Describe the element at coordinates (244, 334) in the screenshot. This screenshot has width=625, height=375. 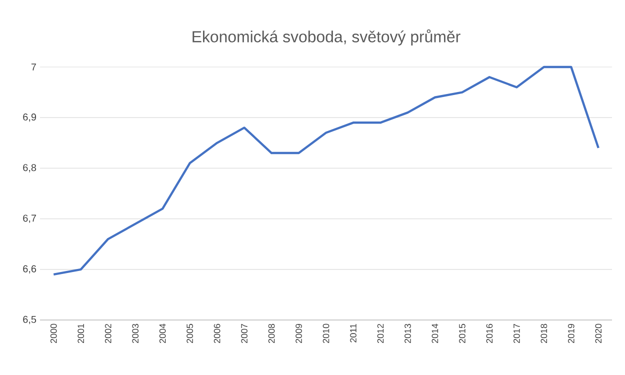
I see `x-tick-label: 2007` at that location.